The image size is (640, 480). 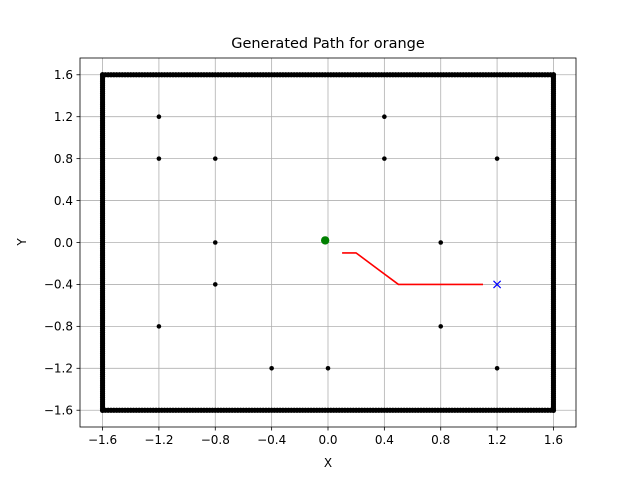 I want to click on y-tick-label: 0.8, so click(x=63, y=159).